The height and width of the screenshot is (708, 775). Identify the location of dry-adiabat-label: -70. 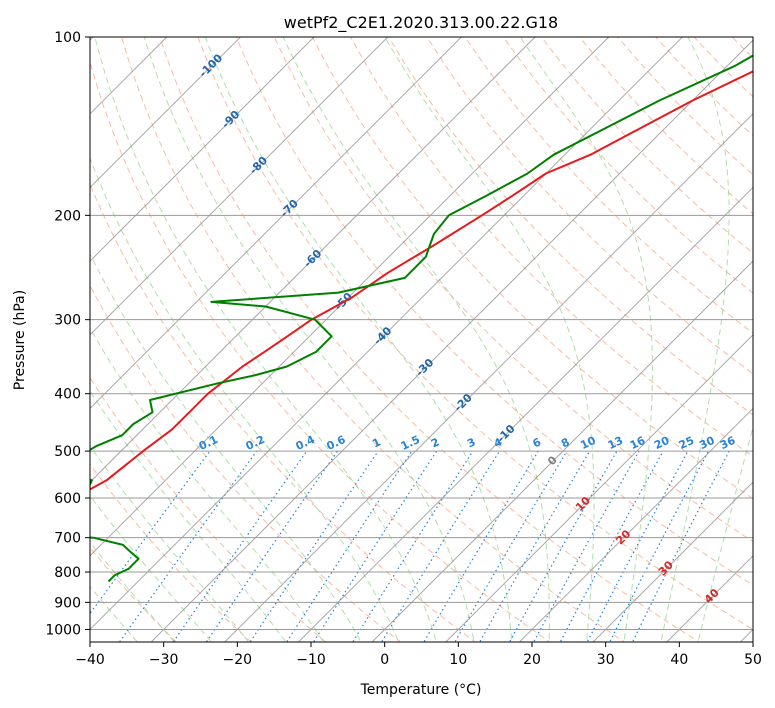
(289, 208).